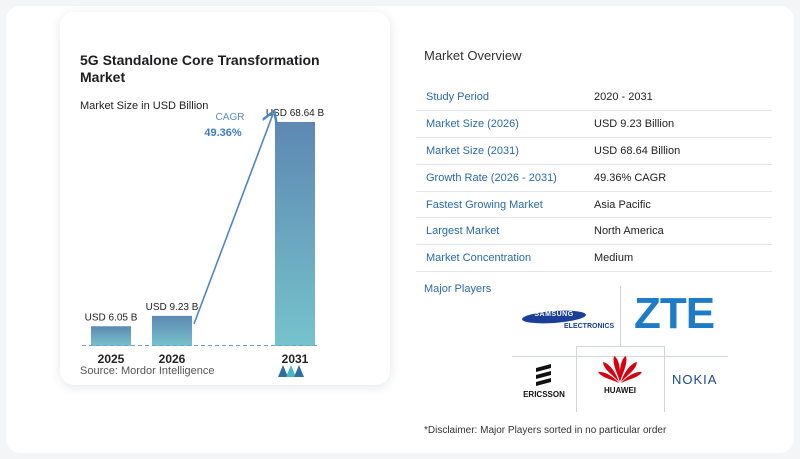  Describe the element at coordinates (623, 96) in the screenshot. I see `row-value: 2020 - 2031` at that location.